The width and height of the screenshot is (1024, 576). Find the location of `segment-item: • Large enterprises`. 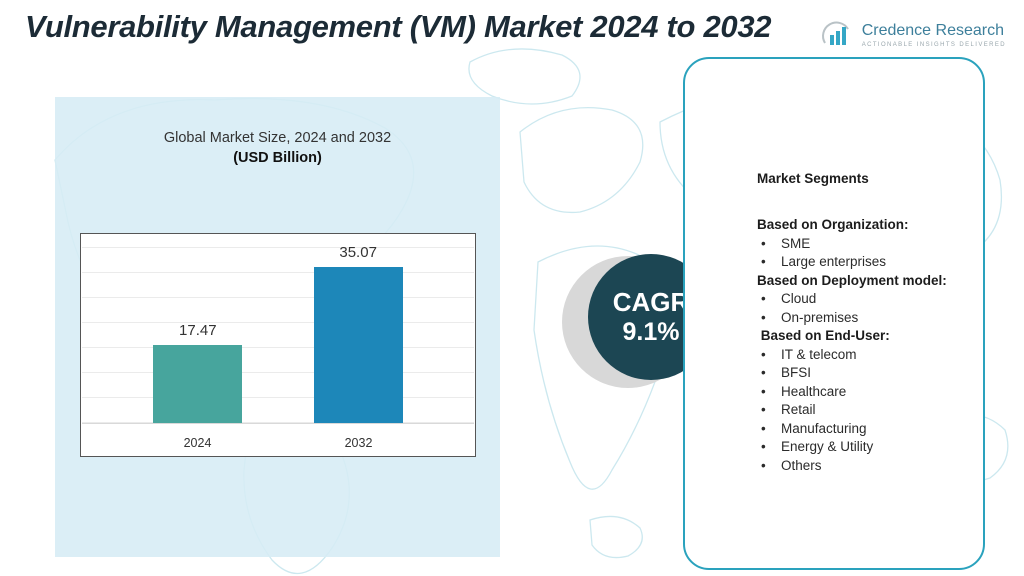

segment-item: • Large enterprises is located at coordinates (860, 262).